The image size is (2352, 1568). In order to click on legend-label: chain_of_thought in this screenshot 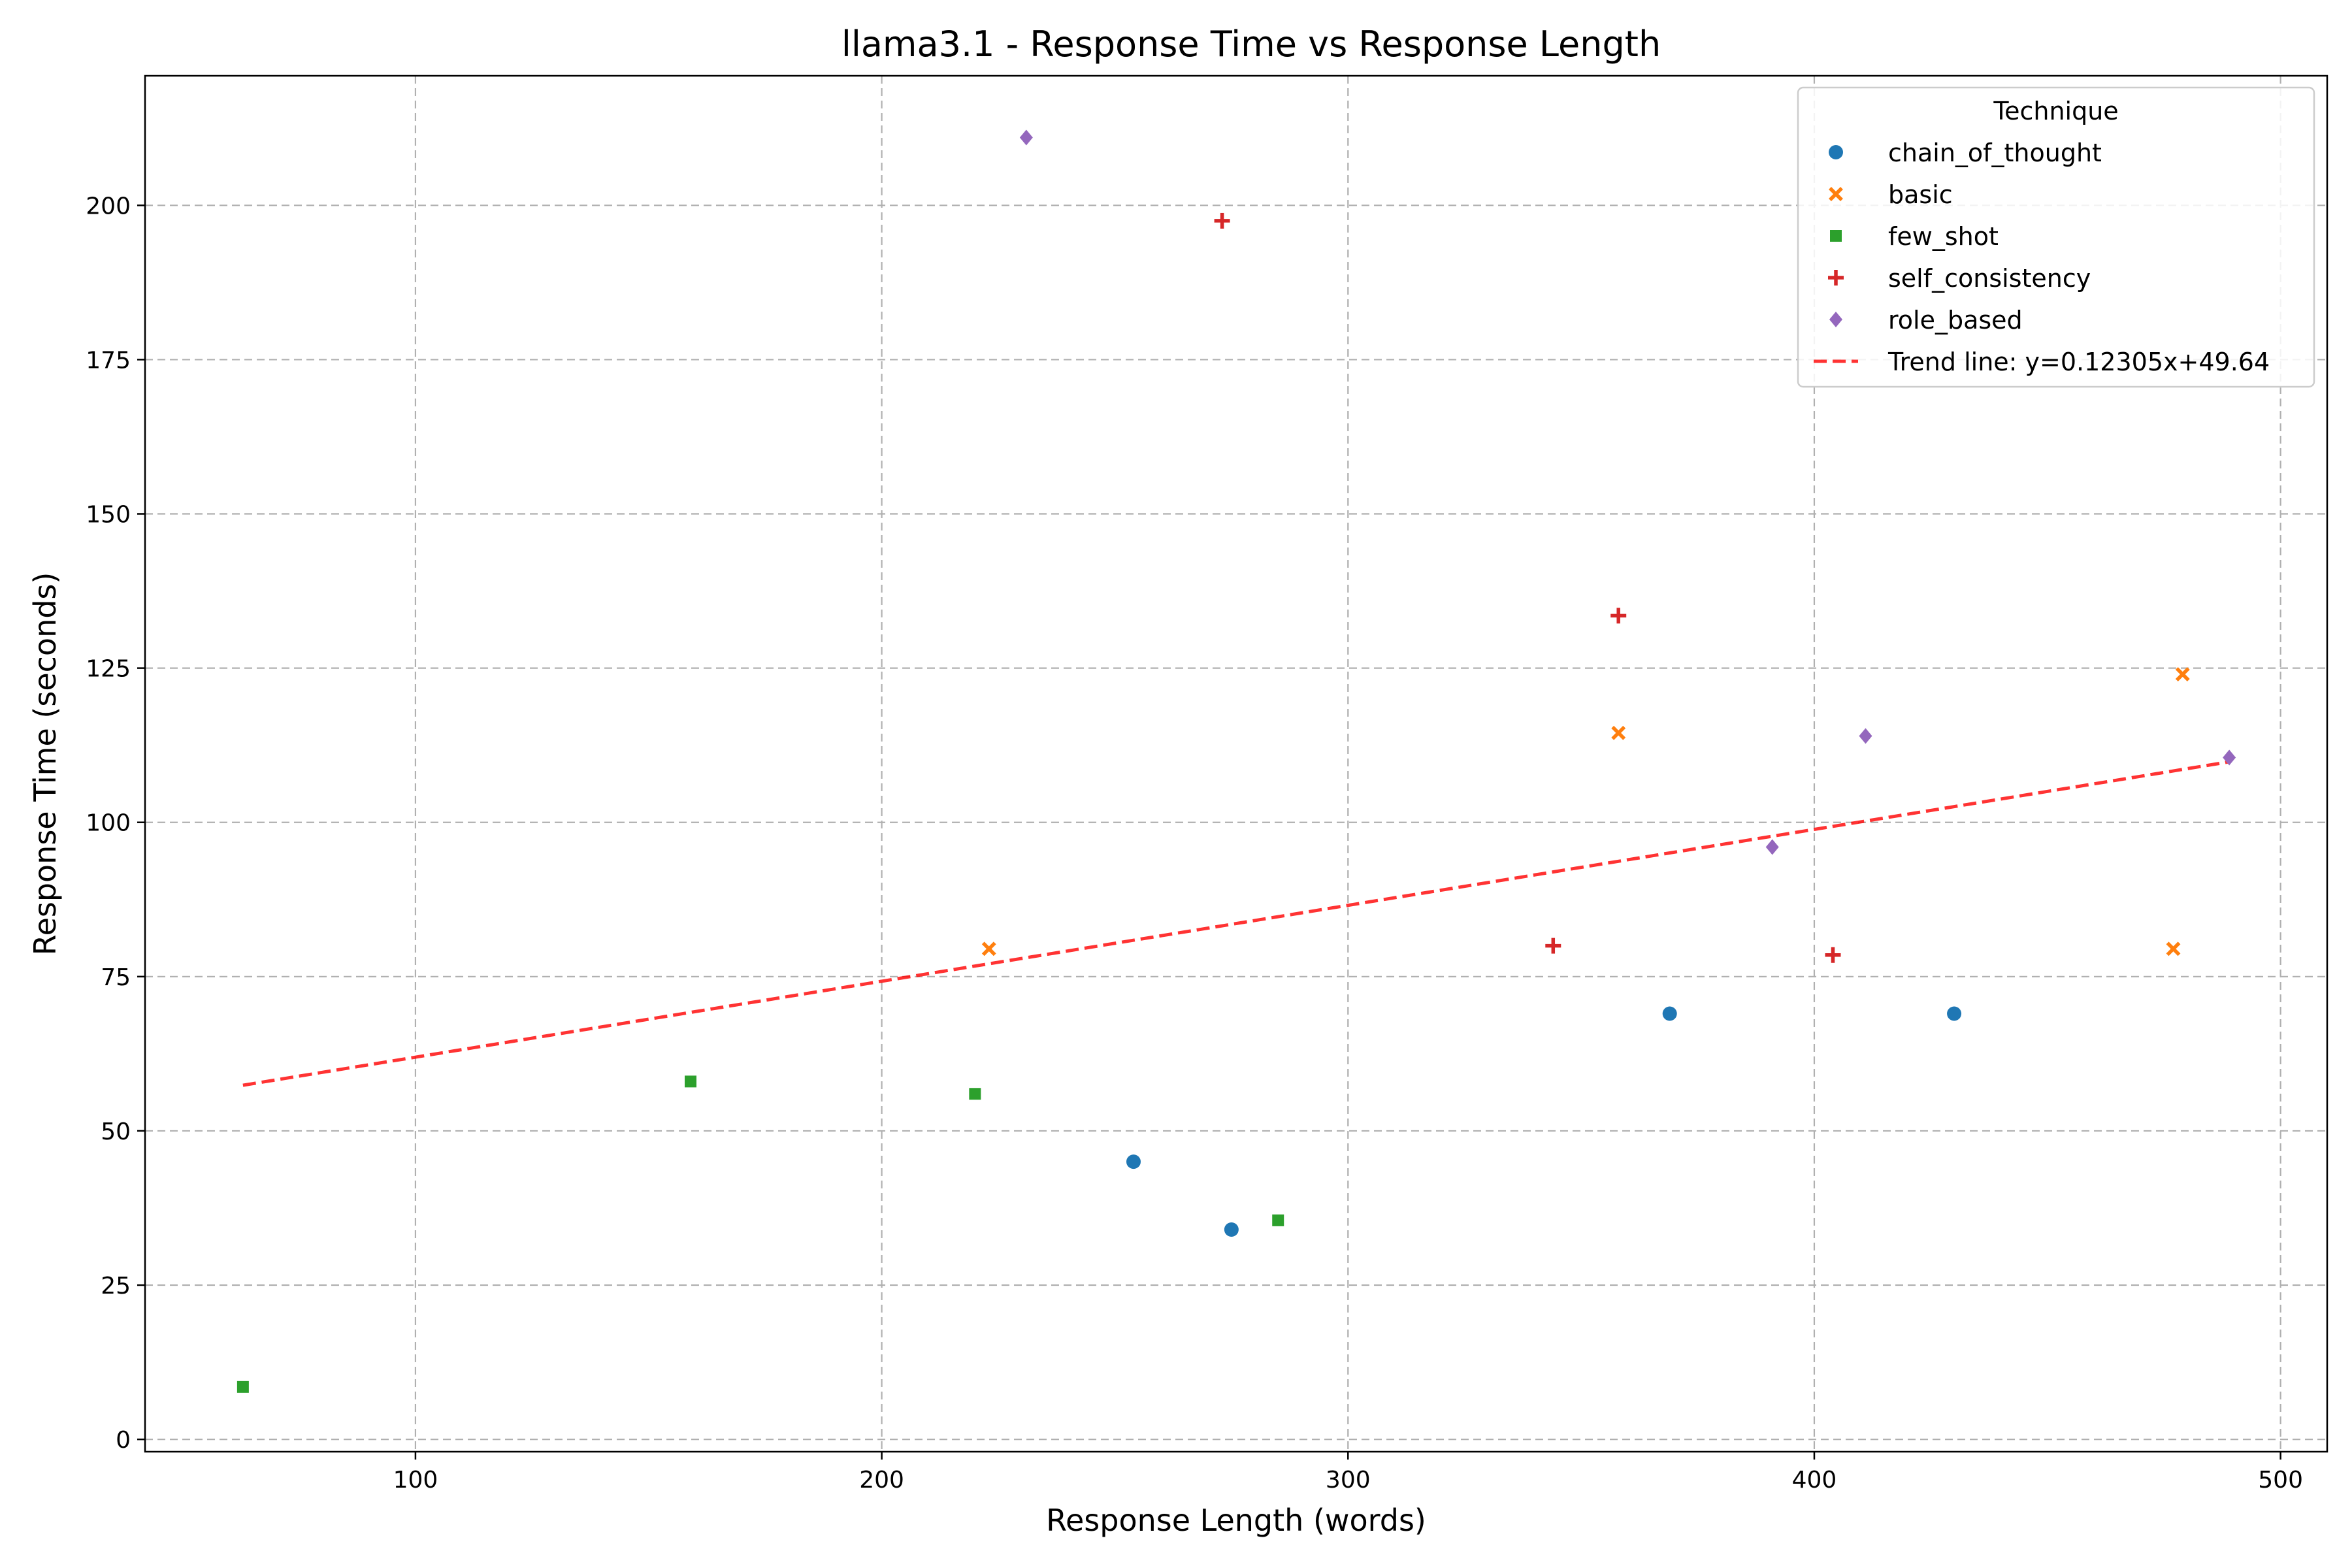, I will do `click(1995, 153)`.